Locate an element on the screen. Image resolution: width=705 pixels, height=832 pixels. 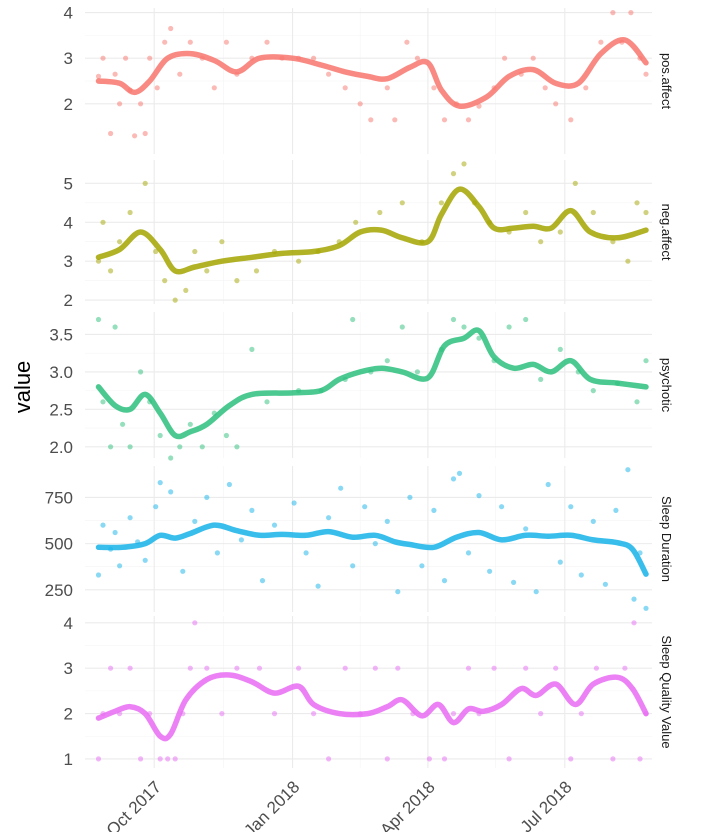
strip-label-psychotic: psychotic is located at coordinates (666, 385).